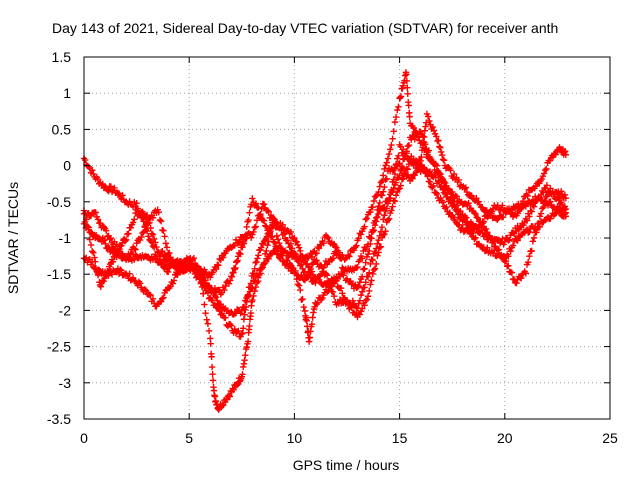 Image resolution: width=640 pixels, height=480 pixels. What do you see at coordinates (62, 57) in the screenshot?
I see `y-tick-label: 1.5` at bounding box center [62, 57].